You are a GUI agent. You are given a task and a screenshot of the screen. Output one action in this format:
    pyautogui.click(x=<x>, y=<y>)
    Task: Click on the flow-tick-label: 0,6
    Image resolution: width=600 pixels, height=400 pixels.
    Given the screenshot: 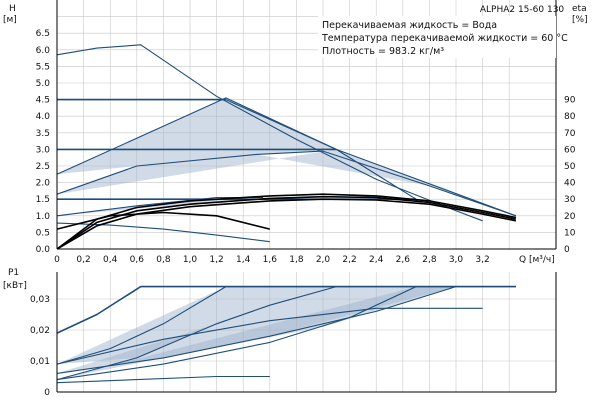 What is the action you would take?
    pyautogui.click(x=137, y=260)
    